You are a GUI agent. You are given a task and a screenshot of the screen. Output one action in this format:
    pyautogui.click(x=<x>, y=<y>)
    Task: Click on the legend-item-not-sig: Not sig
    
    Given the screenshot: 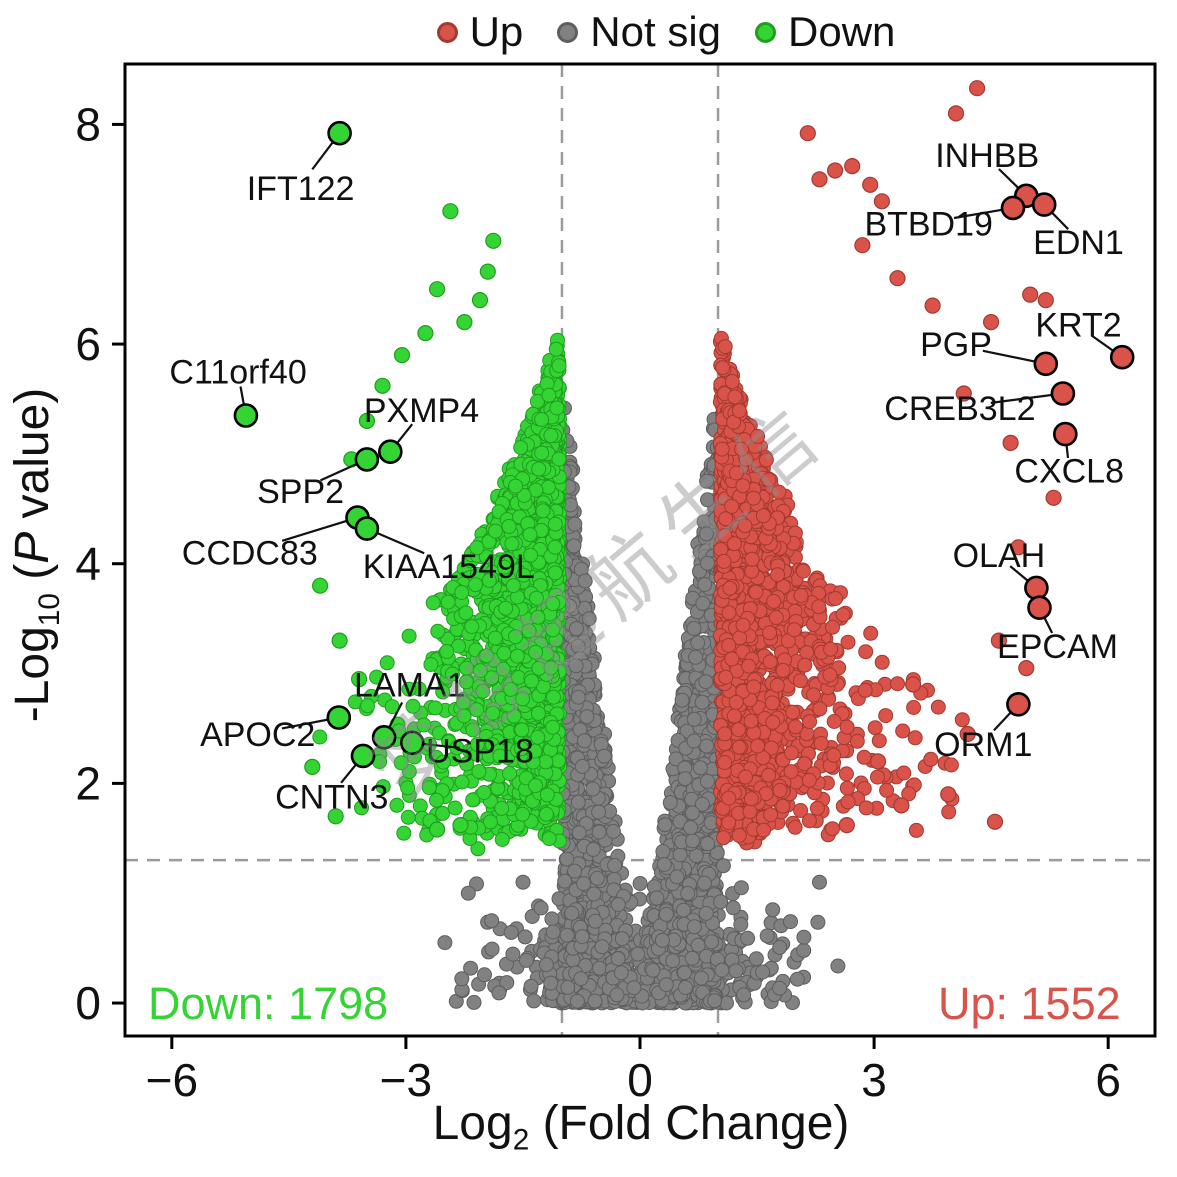 What is the action you would take?
    pyautogui.click(x=639, y=32)
    